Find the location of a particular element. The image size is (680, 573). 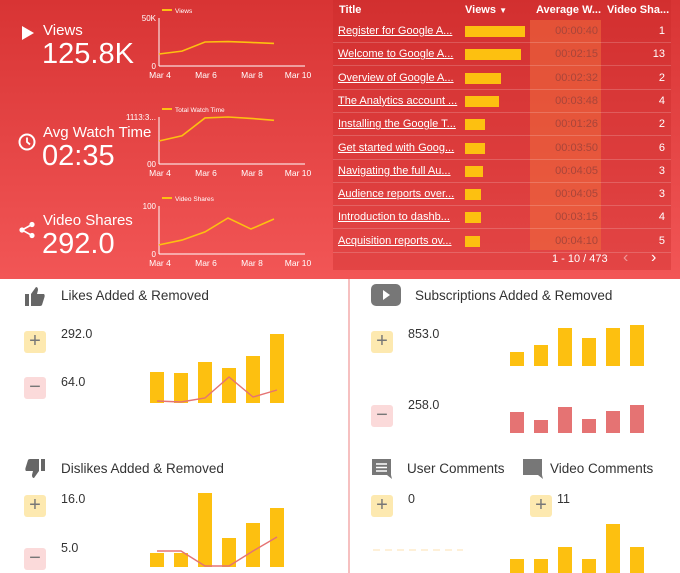

next-page-icon: › is located at coordinates (654, 257).